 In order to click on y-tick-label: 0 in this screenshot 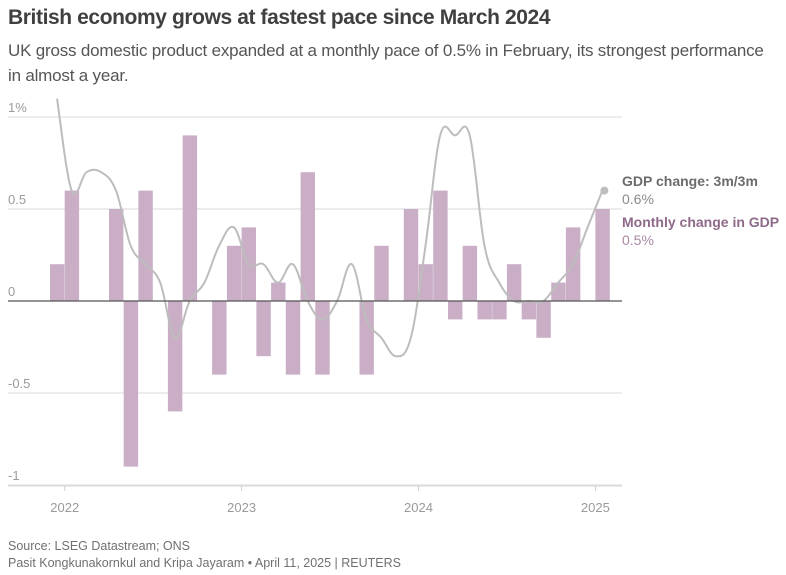, I will do `click(11, 291)`.